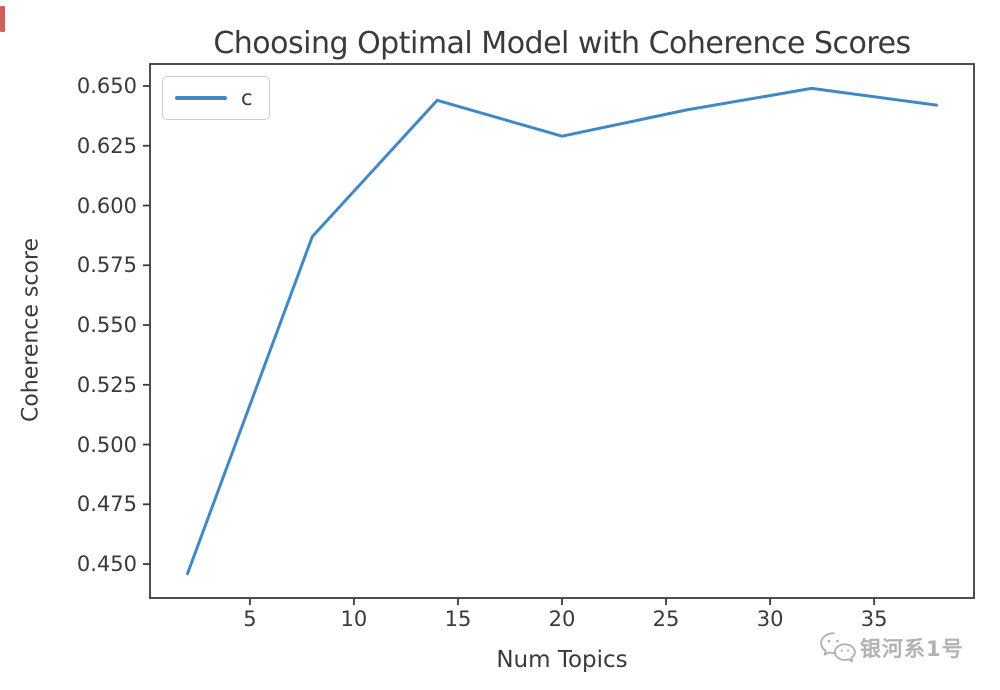 This screenshot has width=1000, height=690. I want to click on legend: c, so click(216, 98).